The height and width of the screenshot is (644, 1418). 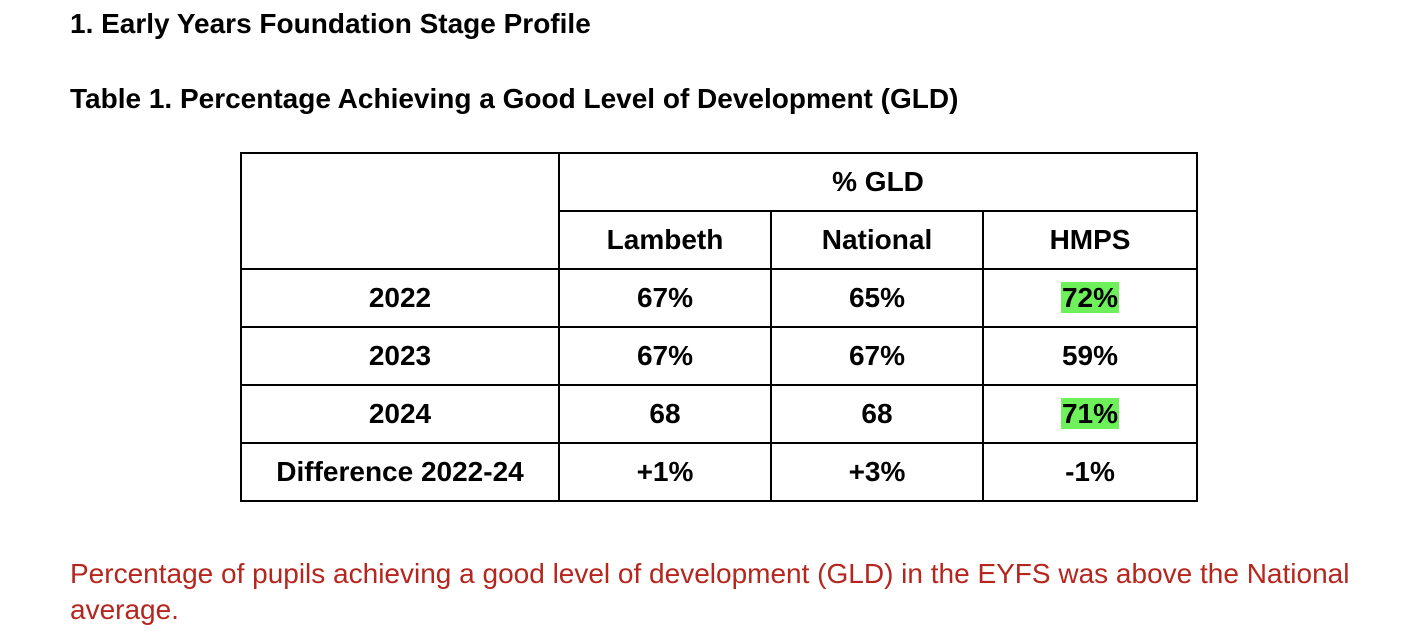 What do you see at coordinates (400, 298) in the screenshot?
I see `row-label: 2022` at bounding box center [400, 298].